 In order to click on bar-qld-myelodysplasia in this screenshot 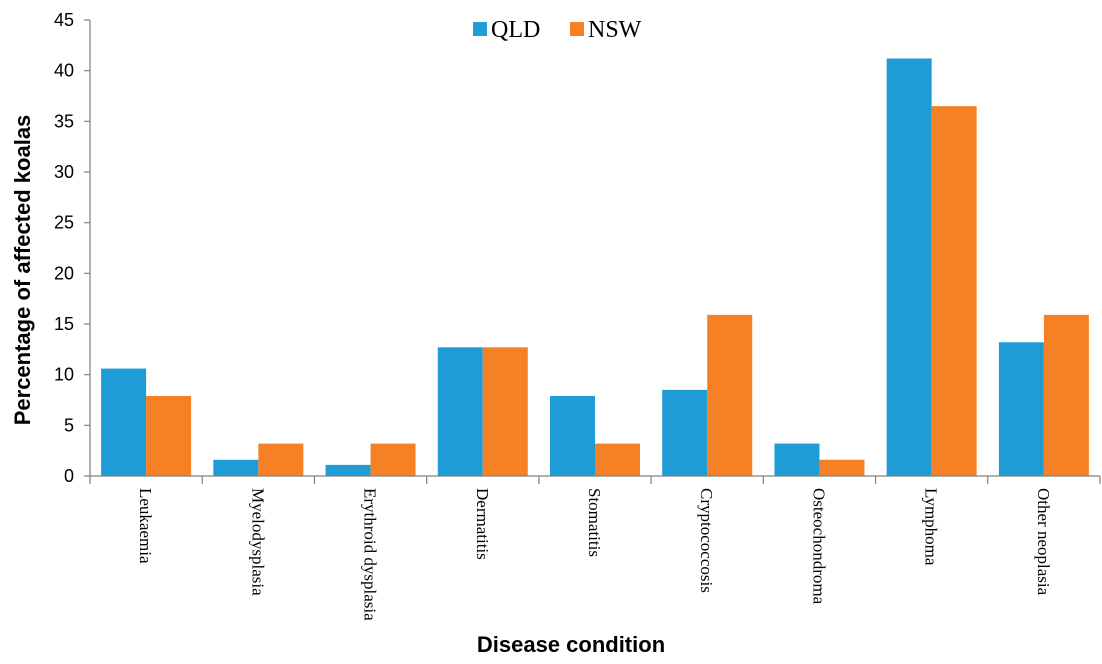, I will do `click(236, 467)`.